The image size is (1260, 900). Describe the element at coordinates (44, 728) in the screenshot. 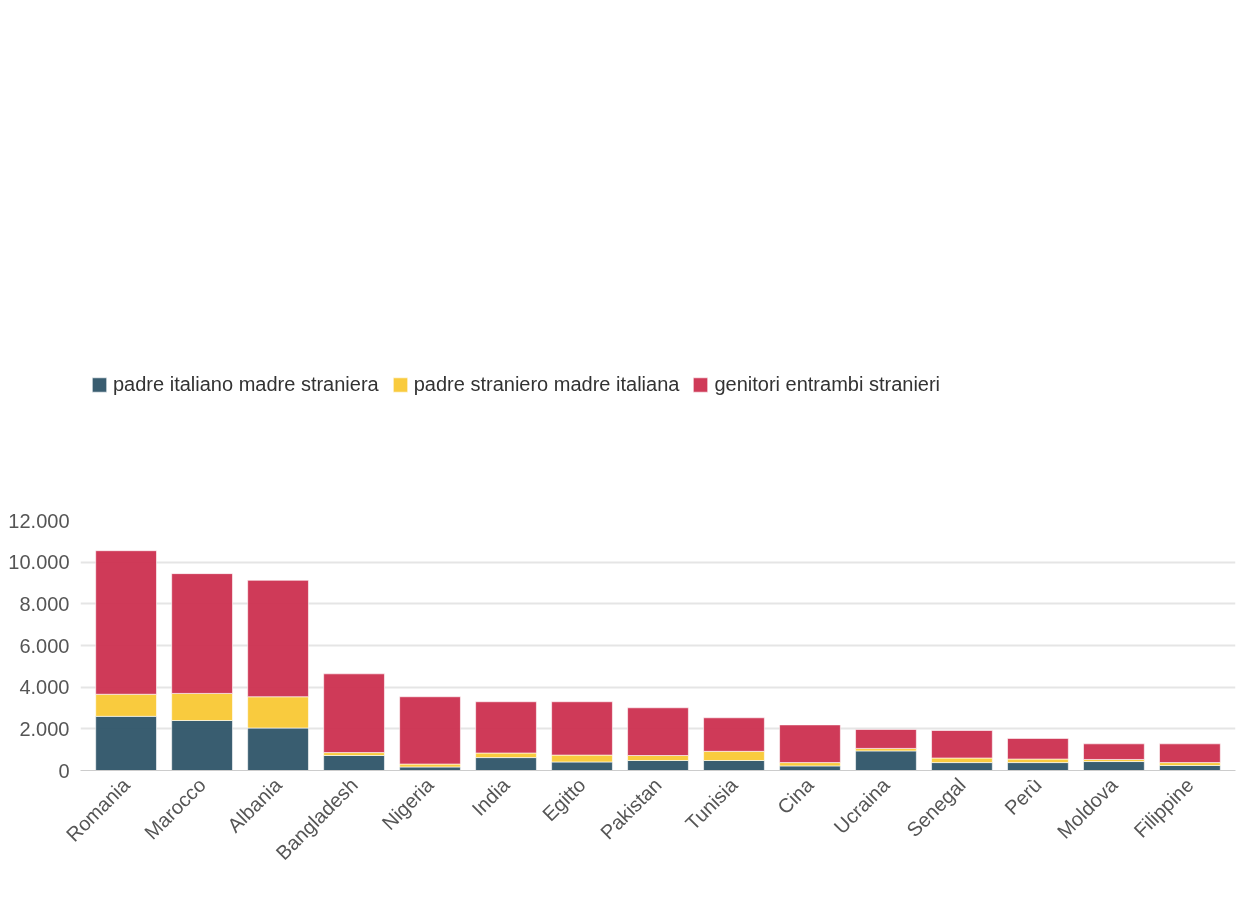

I see `y-tick-label: 2.000` at that location.